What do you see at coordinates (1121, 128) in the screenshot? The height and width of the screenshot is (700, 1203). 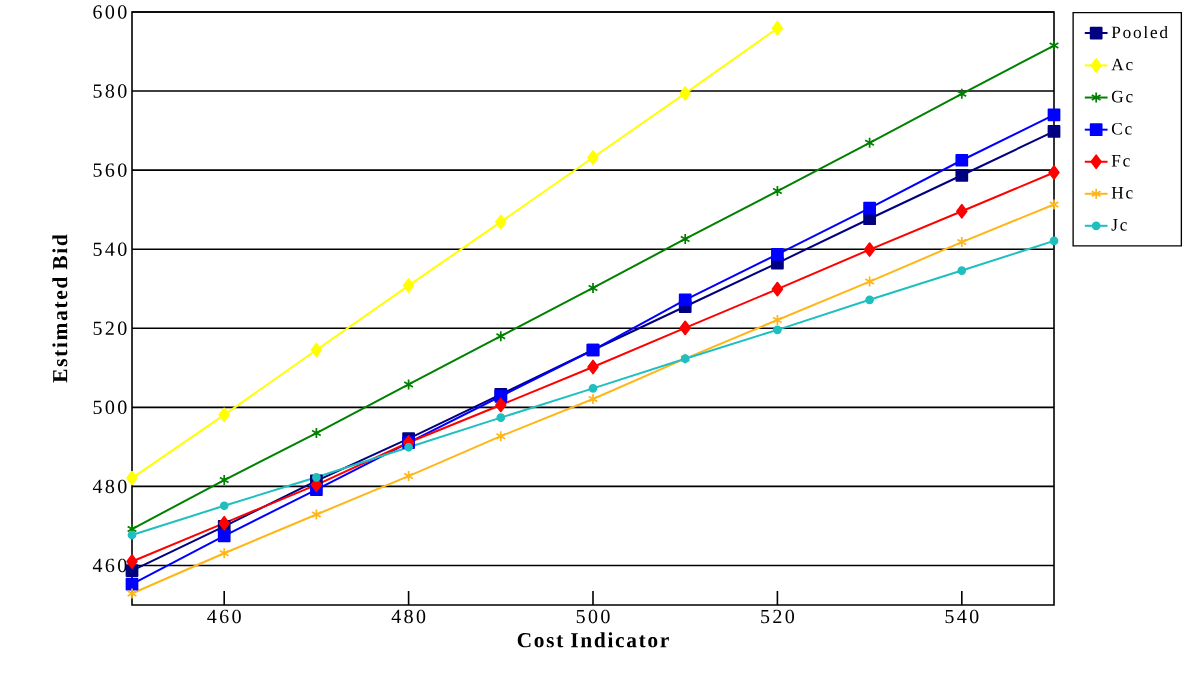 I see `legend-label: Cc` at bounding box center [1121, 128].